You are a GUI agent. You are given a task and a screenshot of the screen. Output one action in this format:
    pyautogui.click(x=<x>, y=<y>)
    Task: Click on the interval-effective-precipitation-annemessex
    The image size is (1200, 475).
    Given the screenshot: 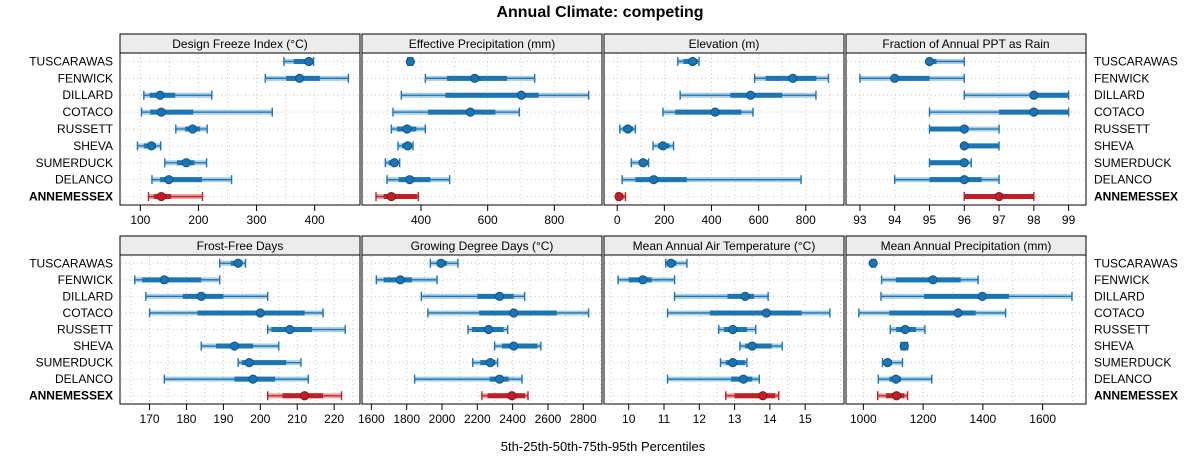 What is the action you would take?
    pyautogui.click(x=397, y=196)
    